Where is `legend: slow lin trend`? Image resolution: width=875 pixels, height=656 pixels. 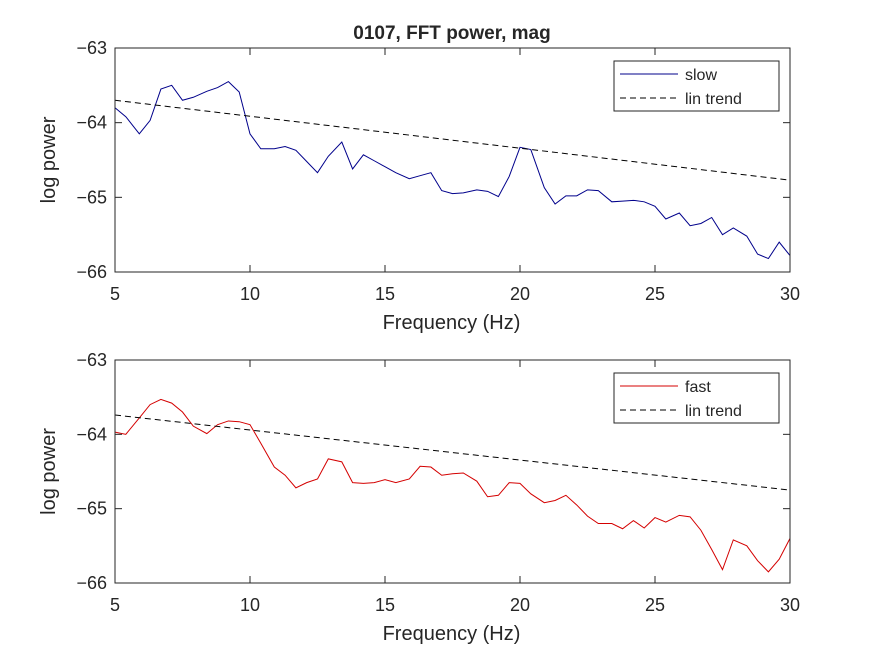 legend: slow lin trend is located at coordinates (696, 86).